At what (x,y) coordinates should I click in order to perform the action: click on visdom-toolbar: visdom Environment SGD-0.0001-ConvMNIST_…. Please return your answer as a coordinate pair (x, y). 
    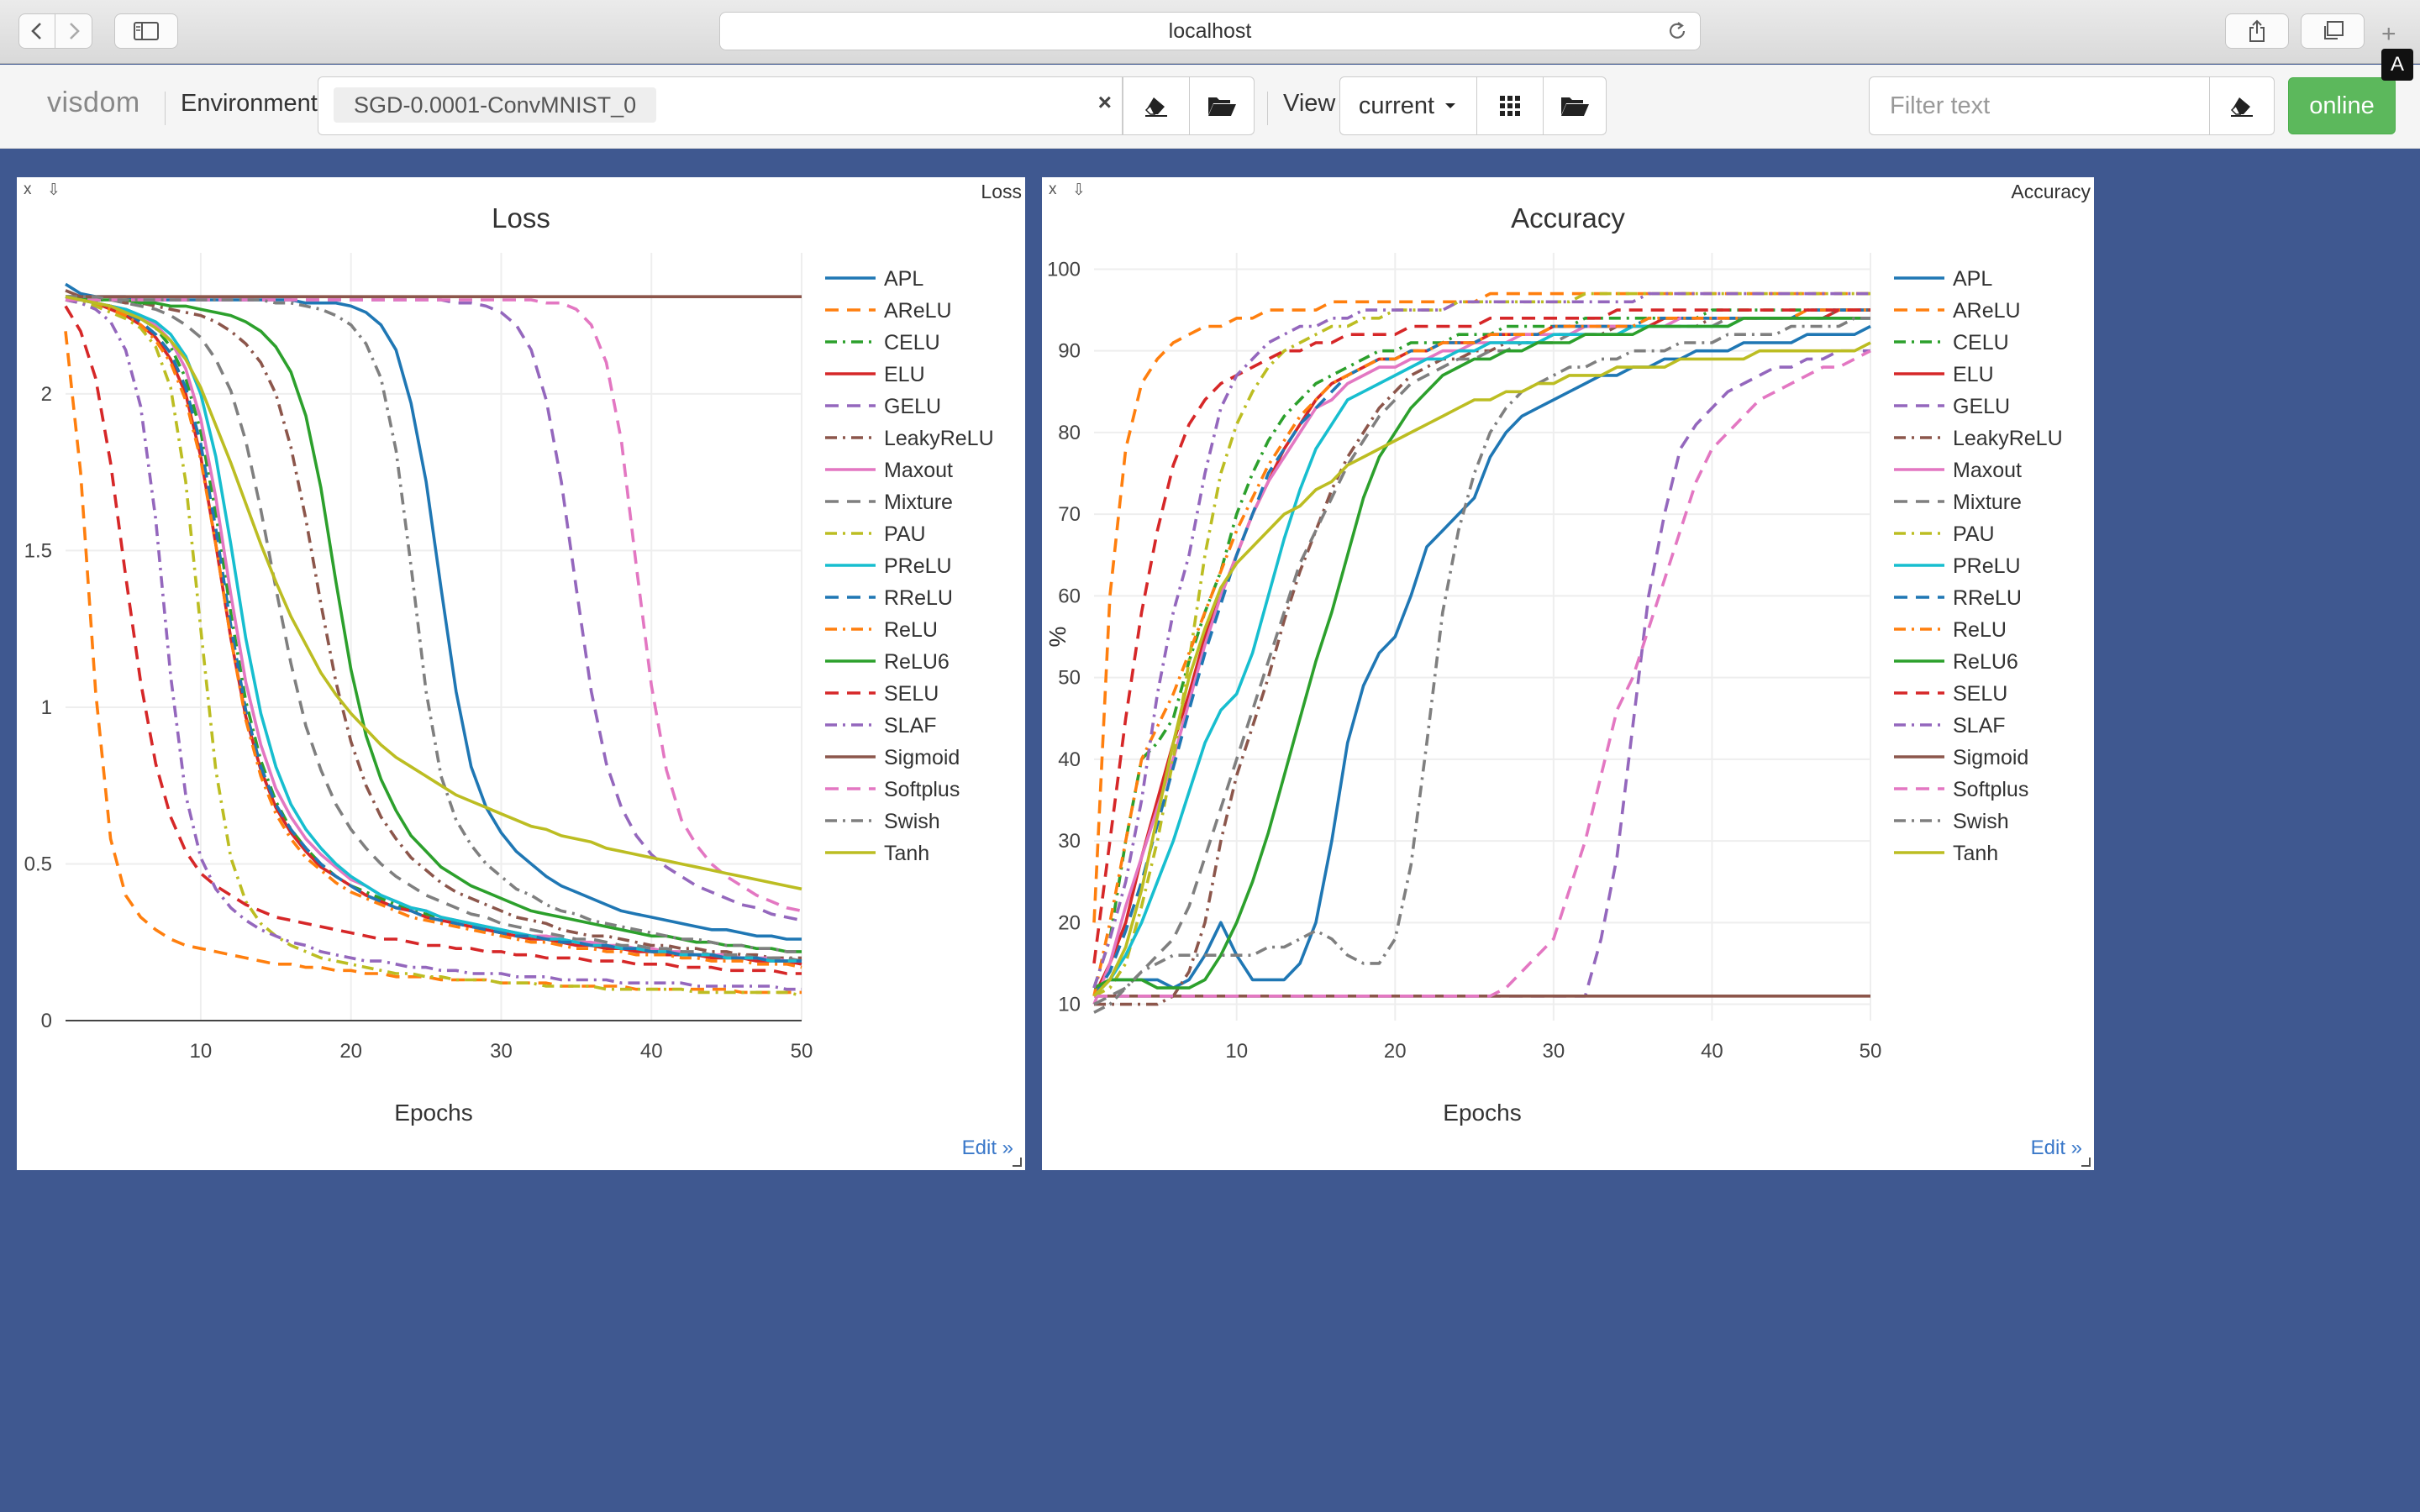
    Looking at the image, I should click on (1210, 107).